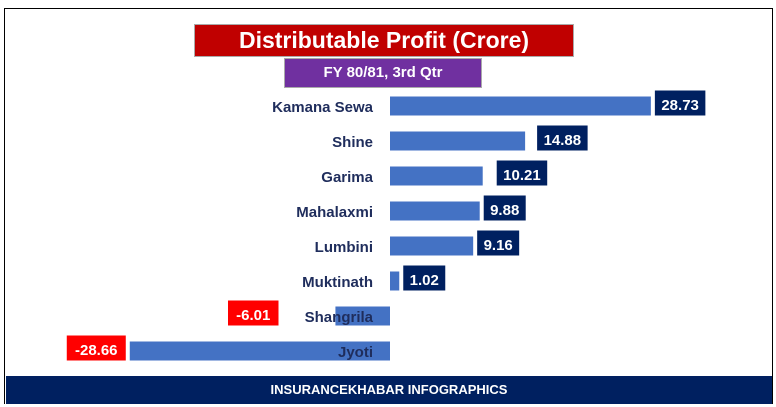 The width and height of the screenshot is (776, 407). Describe the element at coordinates (389, 390) in the screenshot. I see `footer-banner: INSURANCEKHABAR INFOGRAPHICS` at that location.